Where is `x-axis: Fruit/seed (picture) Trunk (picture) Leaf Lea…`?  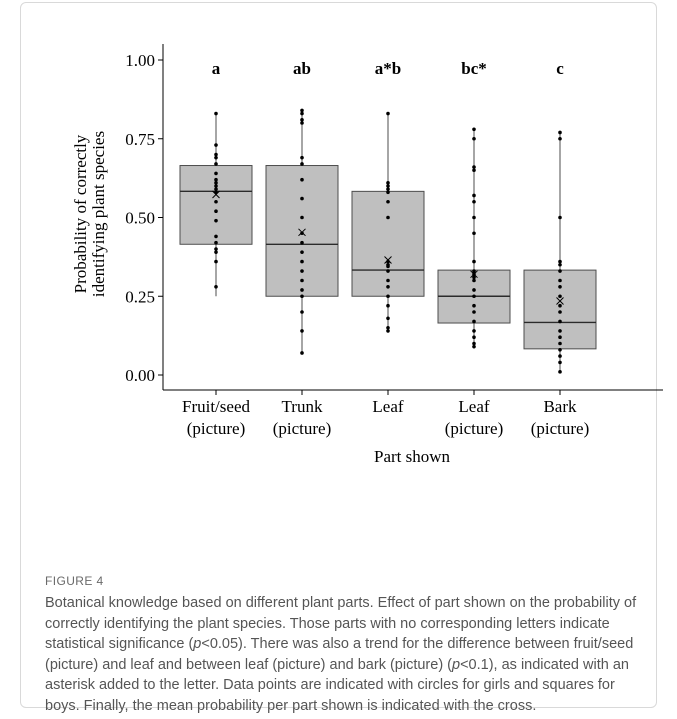
x-axis: Fruit/seed (picture) Trunk (picture) Leaf Lea… is located at coordinates (413, 413).